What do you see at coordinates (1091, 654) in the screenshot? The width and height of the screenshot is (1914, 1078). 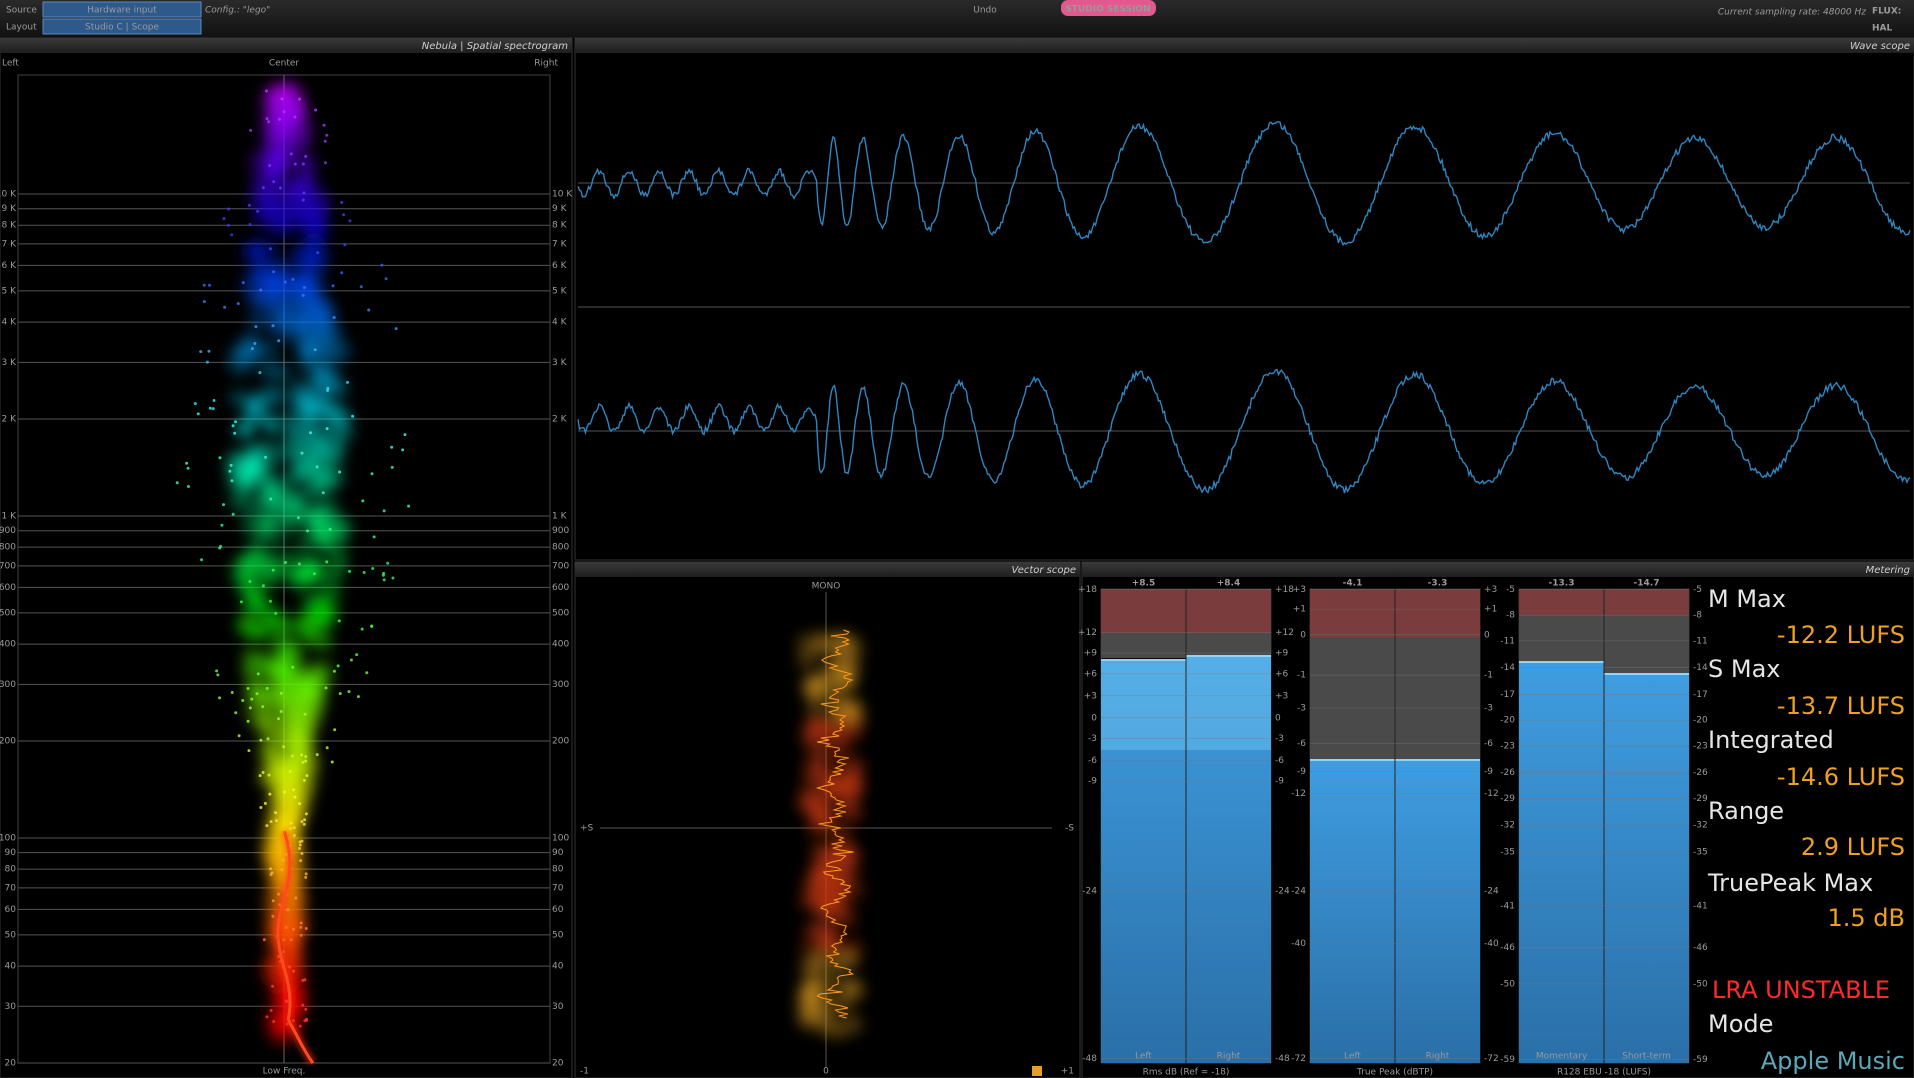 I see `meter-scale-left: +9` at bounding box center [1091, 654].